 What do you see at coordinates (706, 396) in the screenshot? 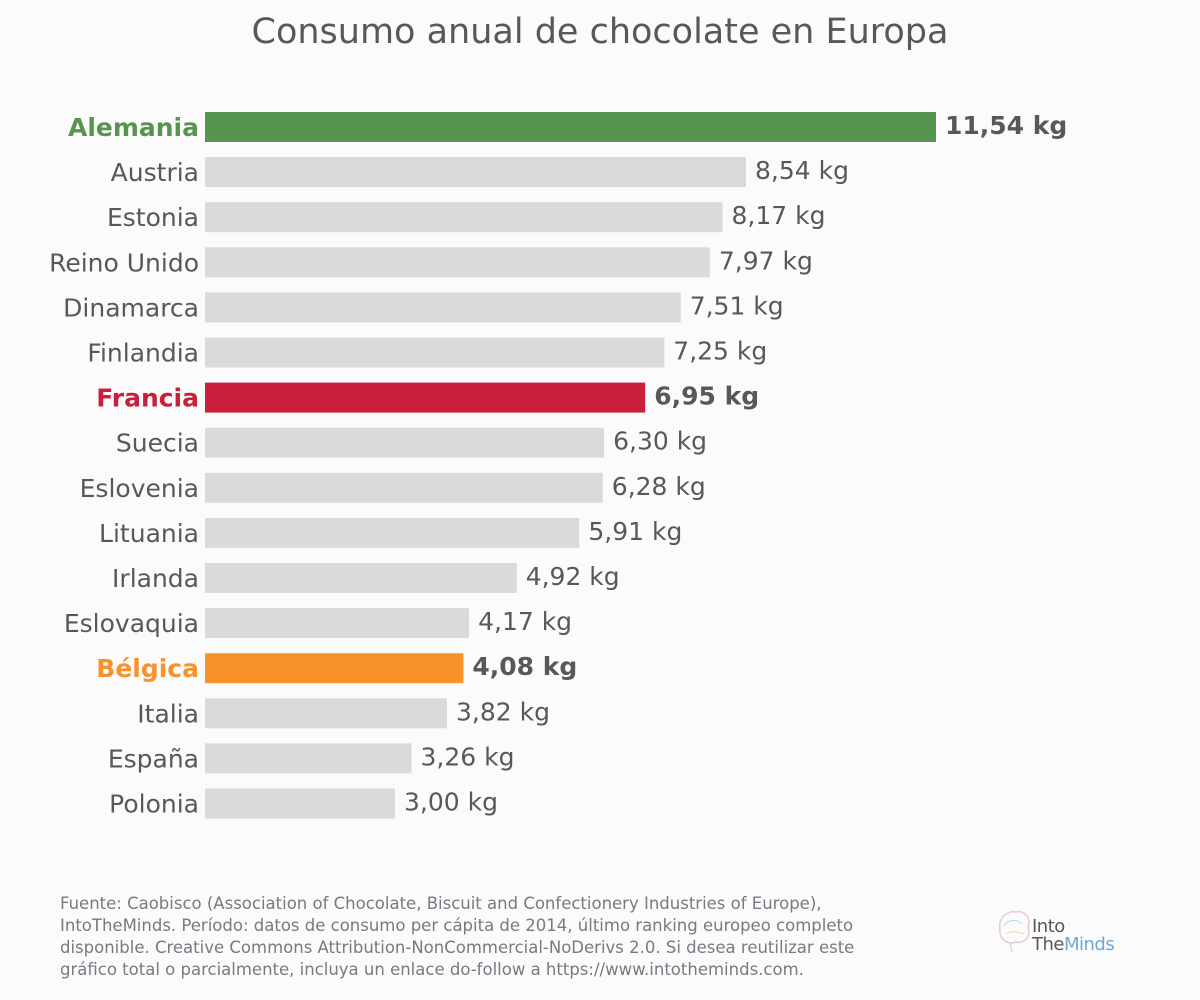
I see `value-label: 6,95 kg` at bounding box center [706, 396].